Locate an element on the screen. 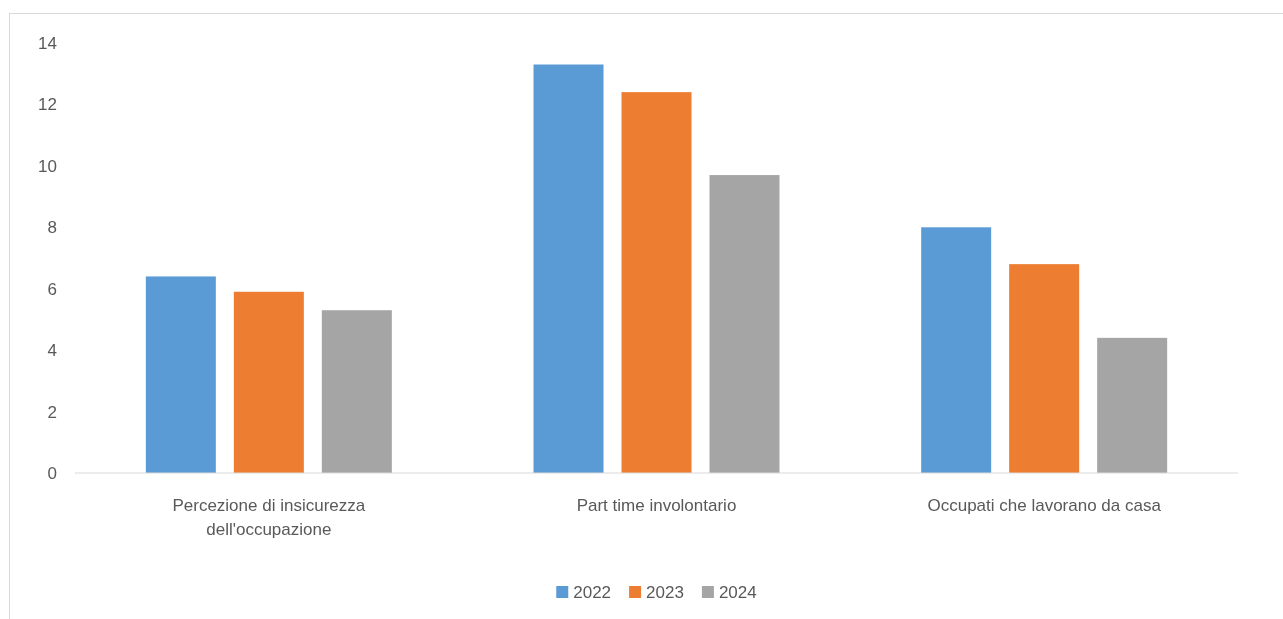 This screenshot has width=1283, height=619. y-tick-label: 4 is located at coordinates (52, 351).